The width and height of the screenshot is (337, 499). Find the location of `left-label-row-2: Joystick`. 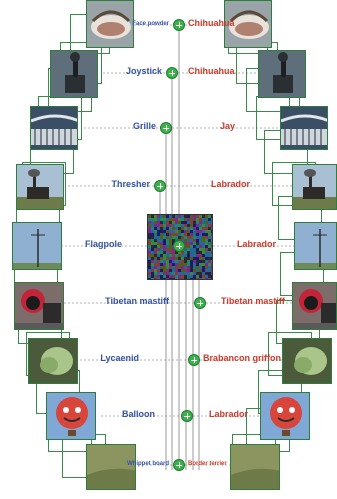

left-label-row-2: Joystick is located at coordinates (143, 71).